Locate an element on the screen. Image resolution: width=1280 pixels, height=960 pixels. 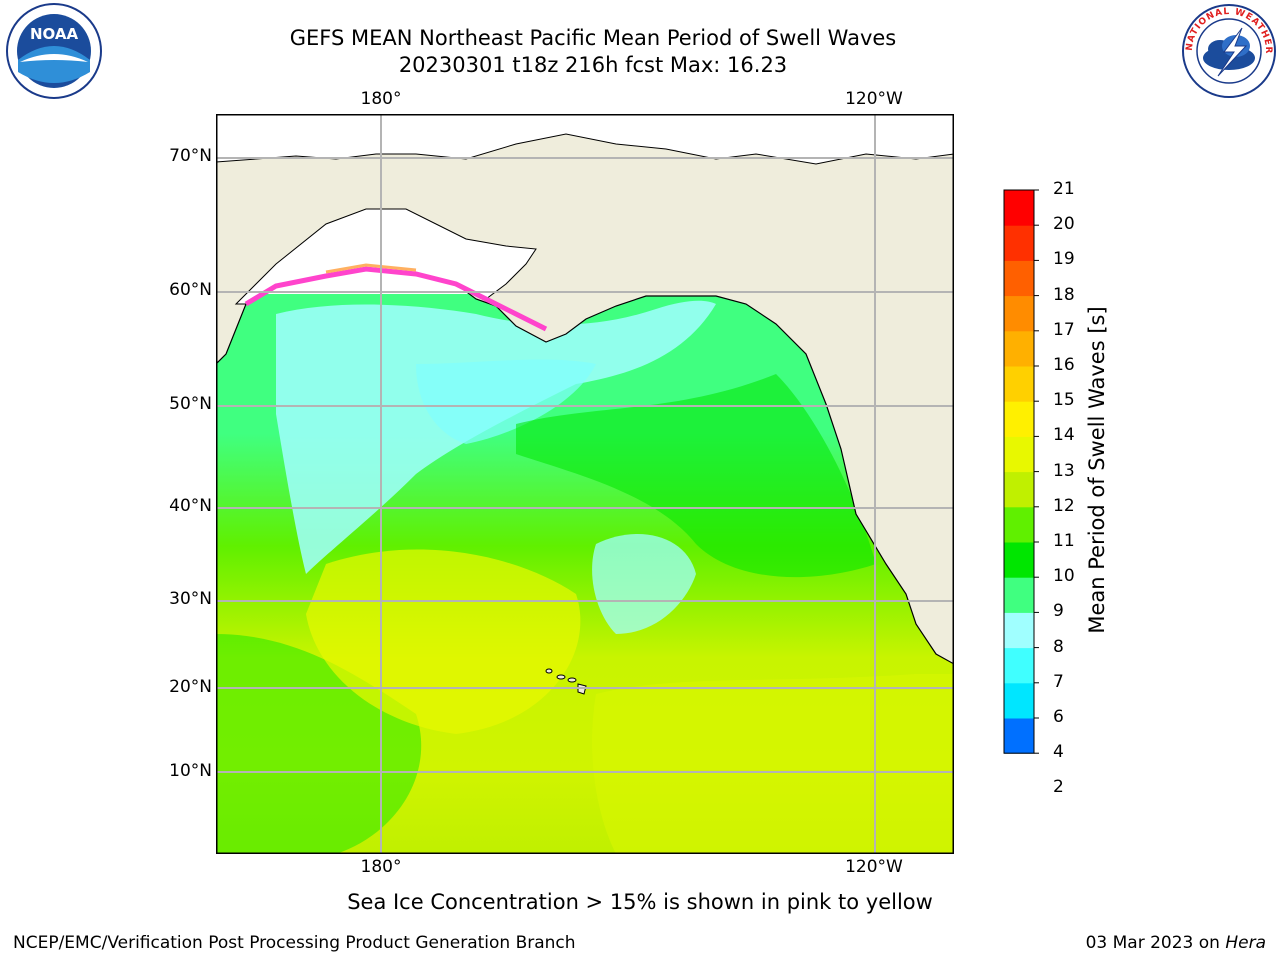
lat-label-40n: 40°N is located at coordinates (190, 506).